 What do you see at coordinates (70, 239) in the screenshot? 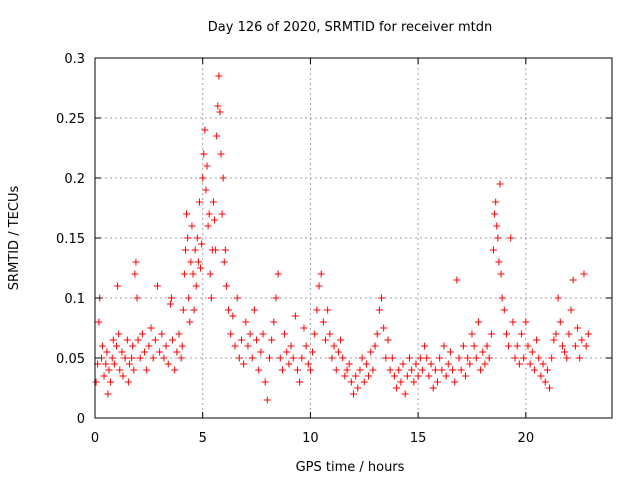
I see `y-tick-label: 0.15` at bounding box center [70, 239].